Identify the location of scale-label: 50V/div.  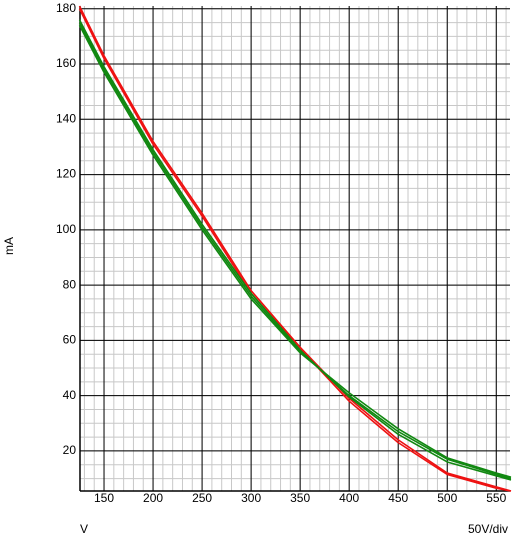
(488, 529).